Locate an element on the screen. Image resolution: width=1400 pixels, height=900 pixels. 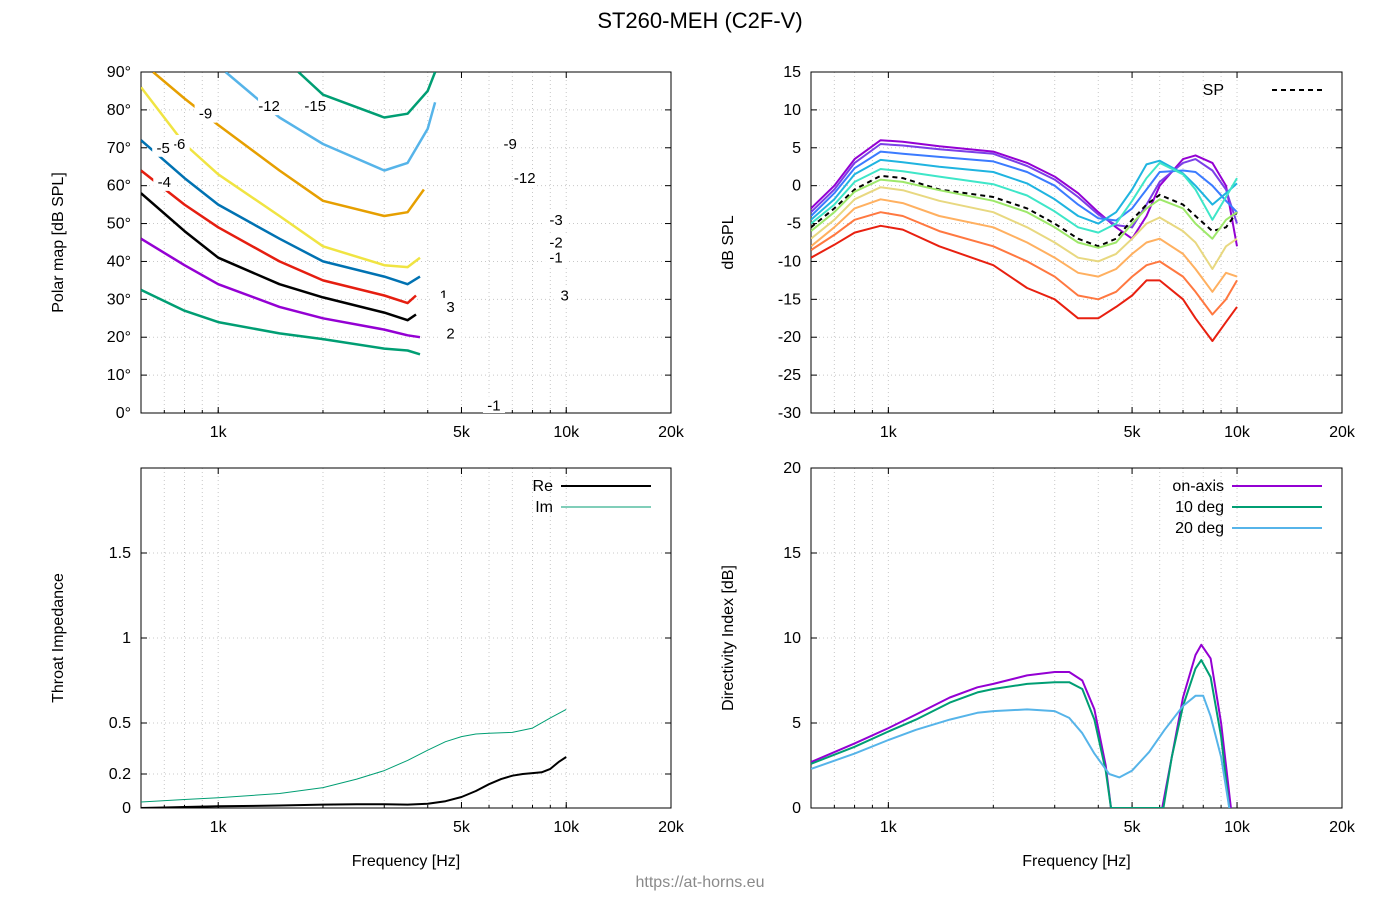
y-tick-label: 70° is located at coordinates (119, 148).